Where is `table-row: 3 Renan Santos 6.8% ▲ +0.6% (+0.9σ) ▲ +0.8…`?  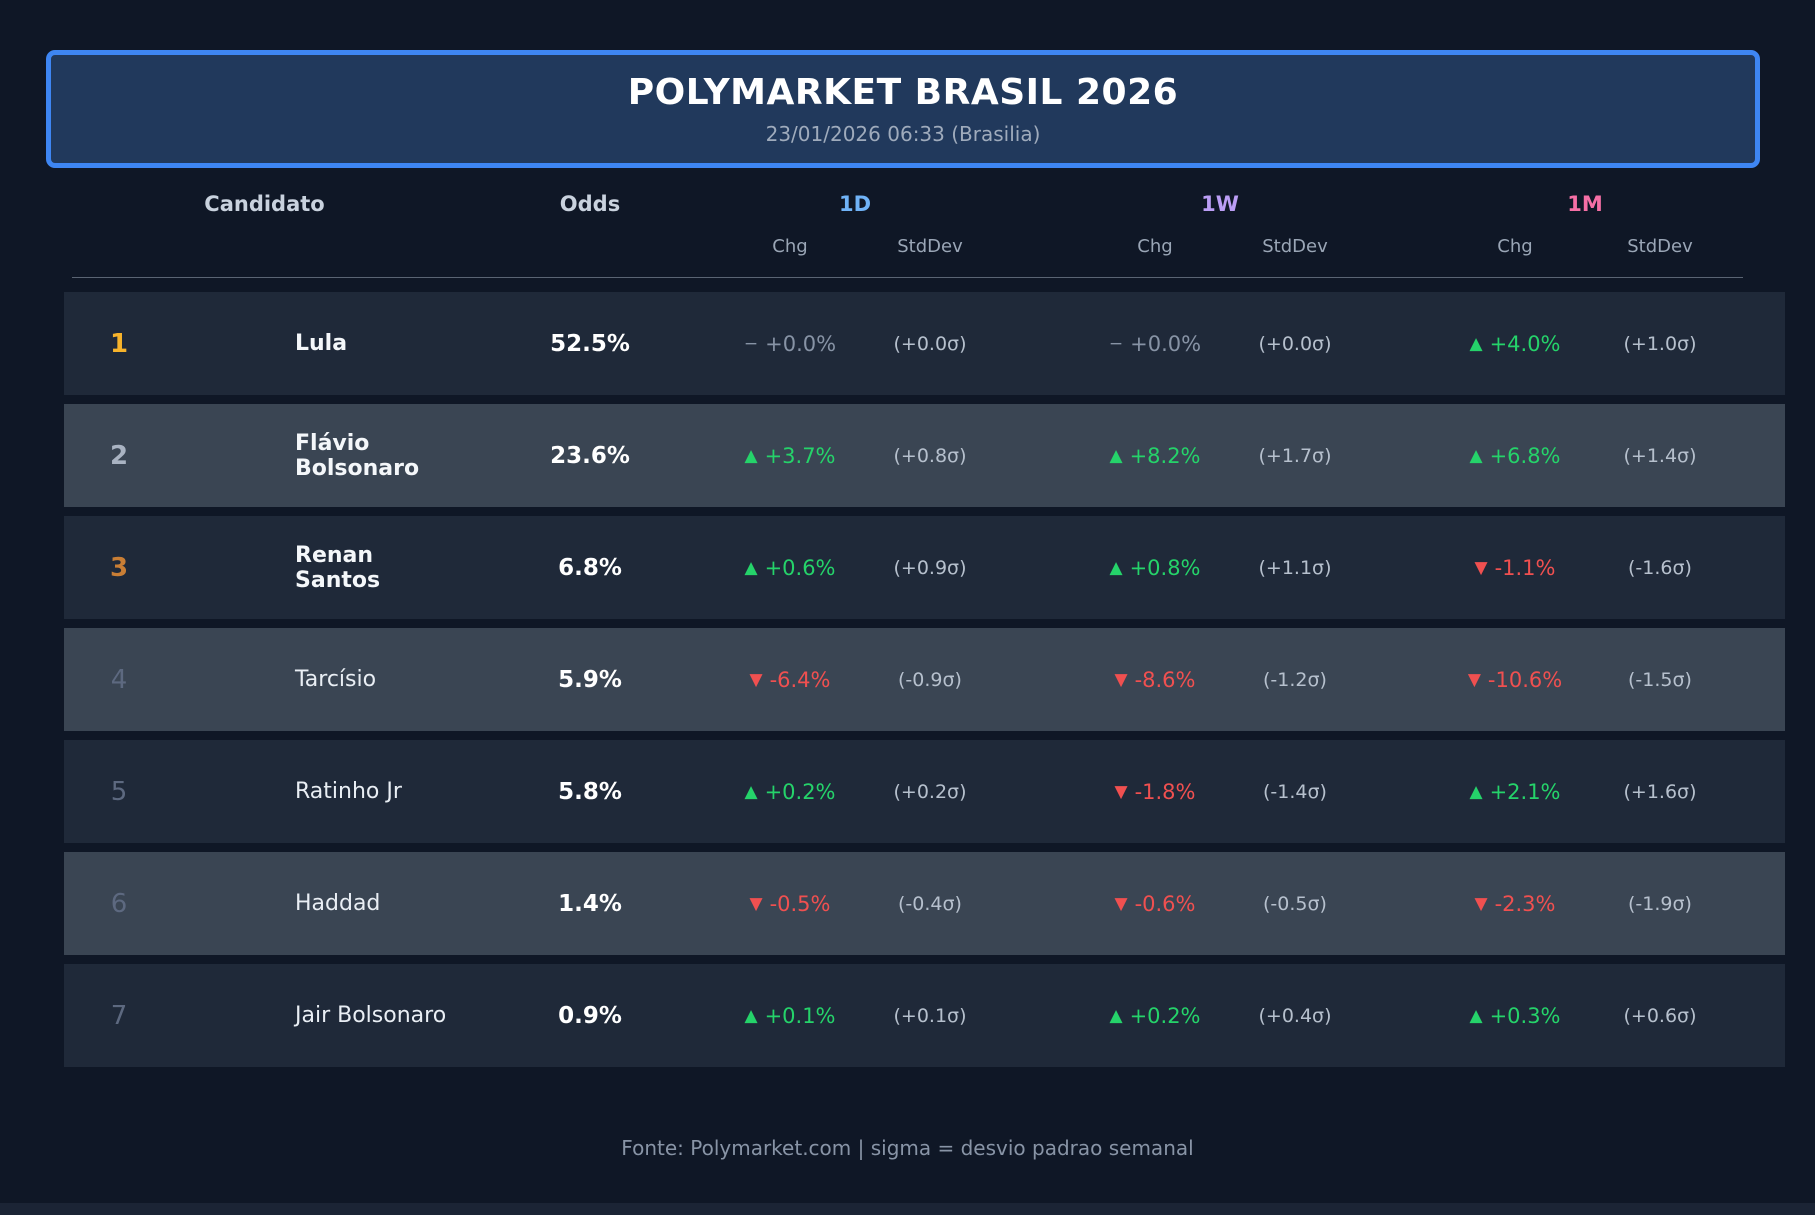
table-row: 3 Renan Santos 6.8% ▲ +0.6% (+0.9σ) ▲ +0.8… is located at coordinates (924, 567).